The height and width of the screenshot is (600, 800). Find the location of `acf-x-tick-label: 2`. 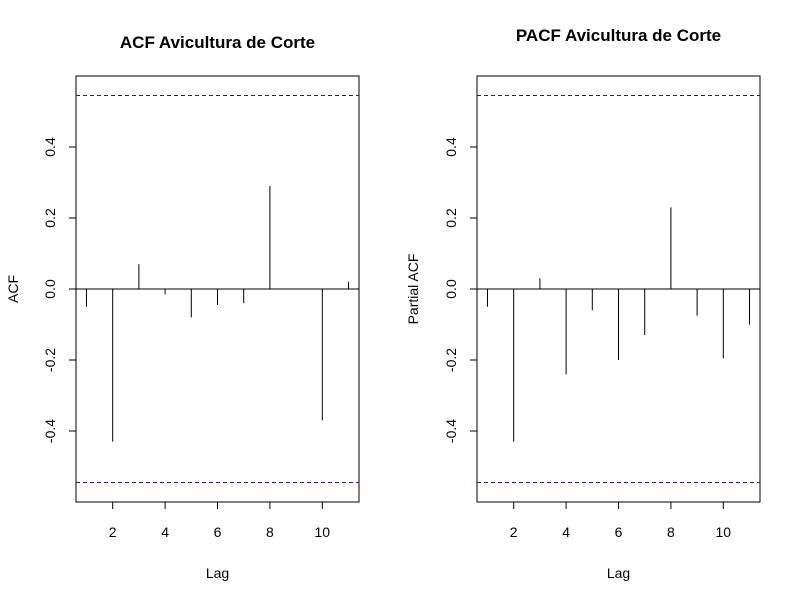

acf-x-tick-label: 2 is located at coordinates (113, 532).